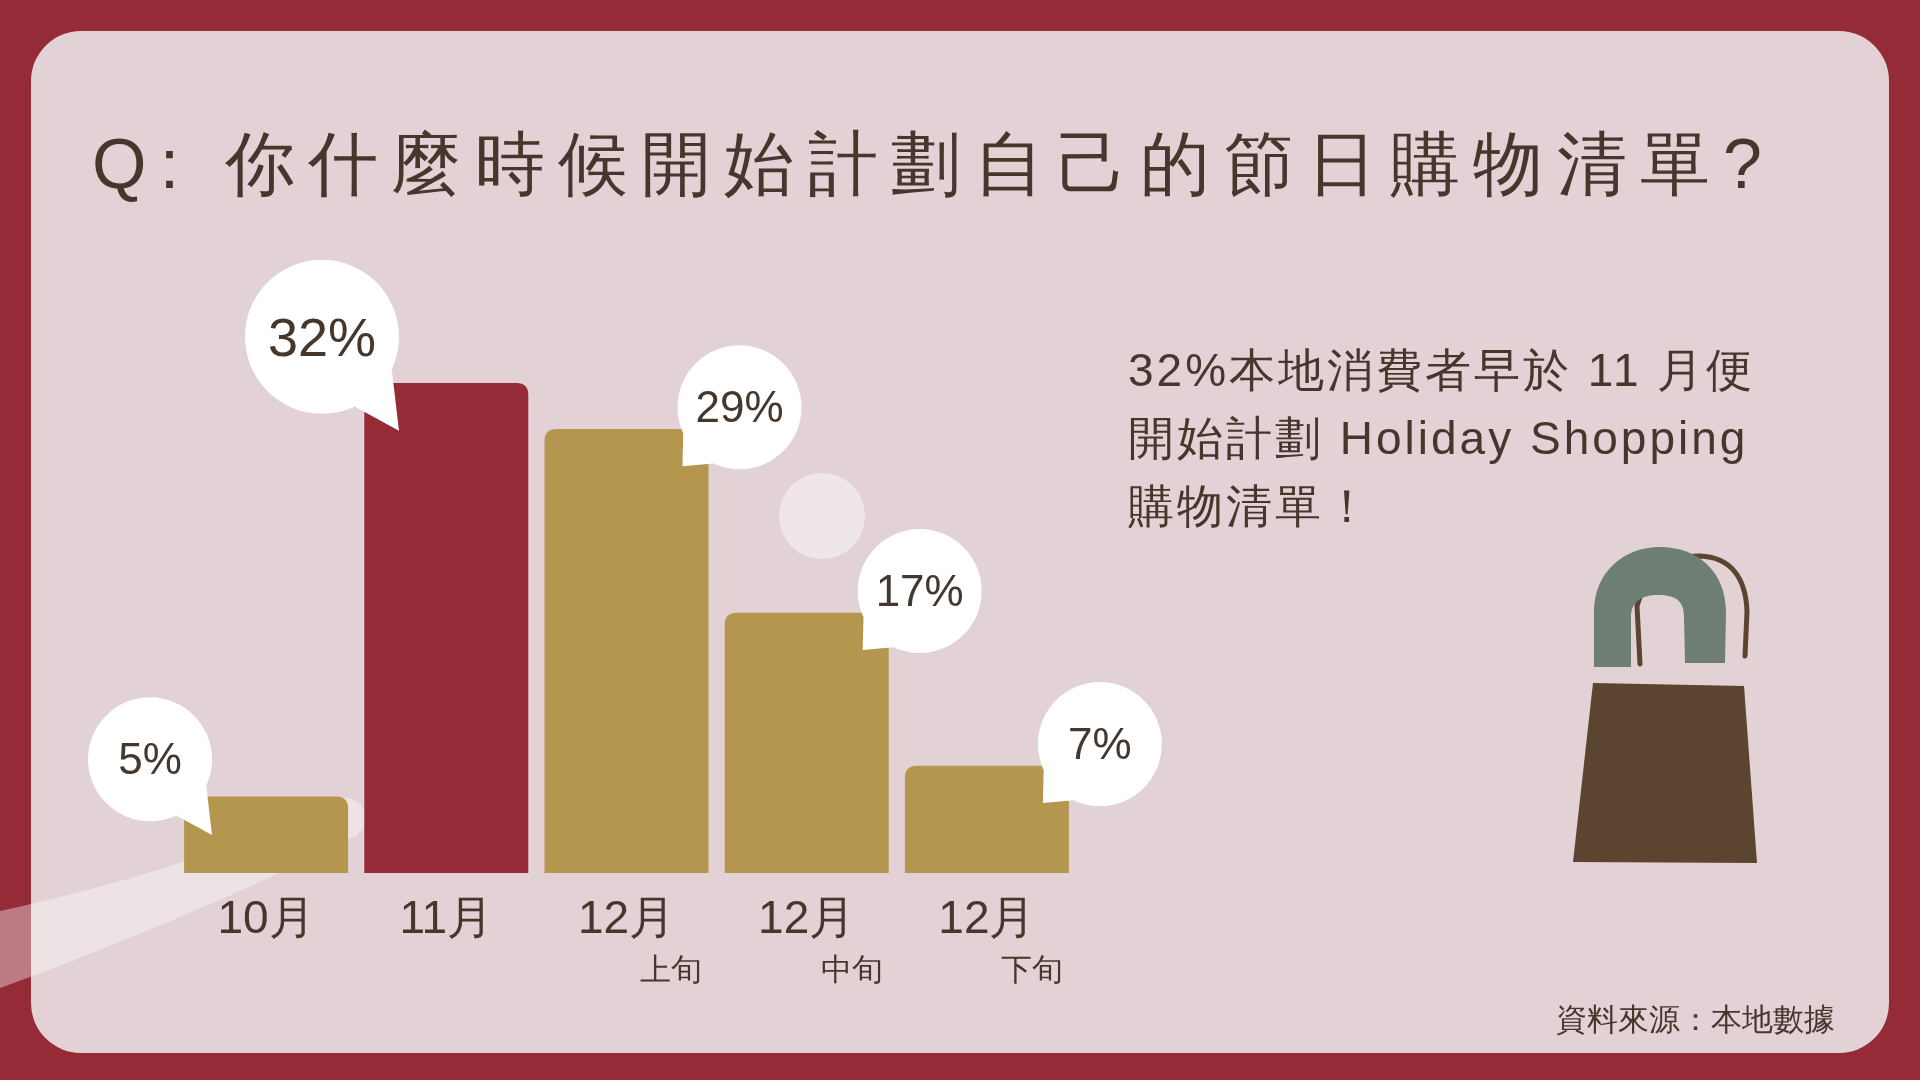 This screenshot has width=1920, height=1080. What do you see at coordinates (927, 164) in the screenshot?
I see `chart-title: Q: 你什麼時候開始計劃自己的節日購物清單?` at bounding box center [927, 164].